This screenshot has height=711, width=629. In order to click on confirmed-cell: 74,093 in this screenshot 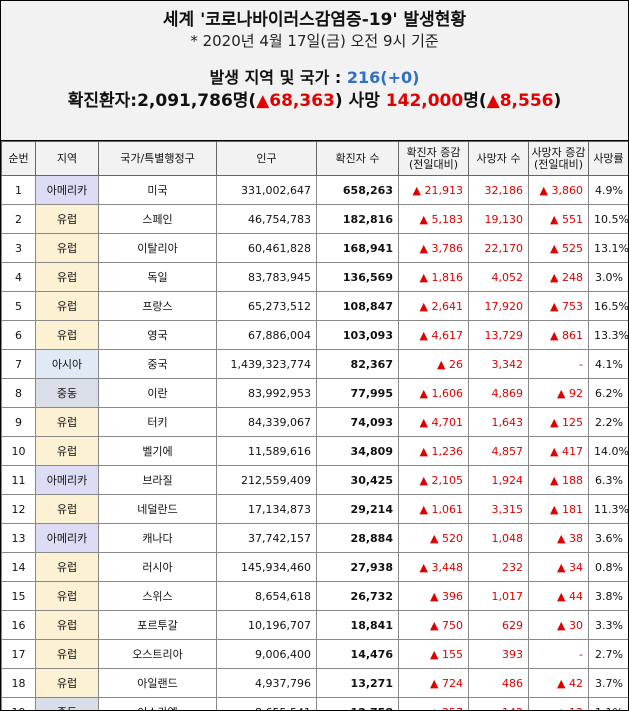, I will do `click(357, 422)`.